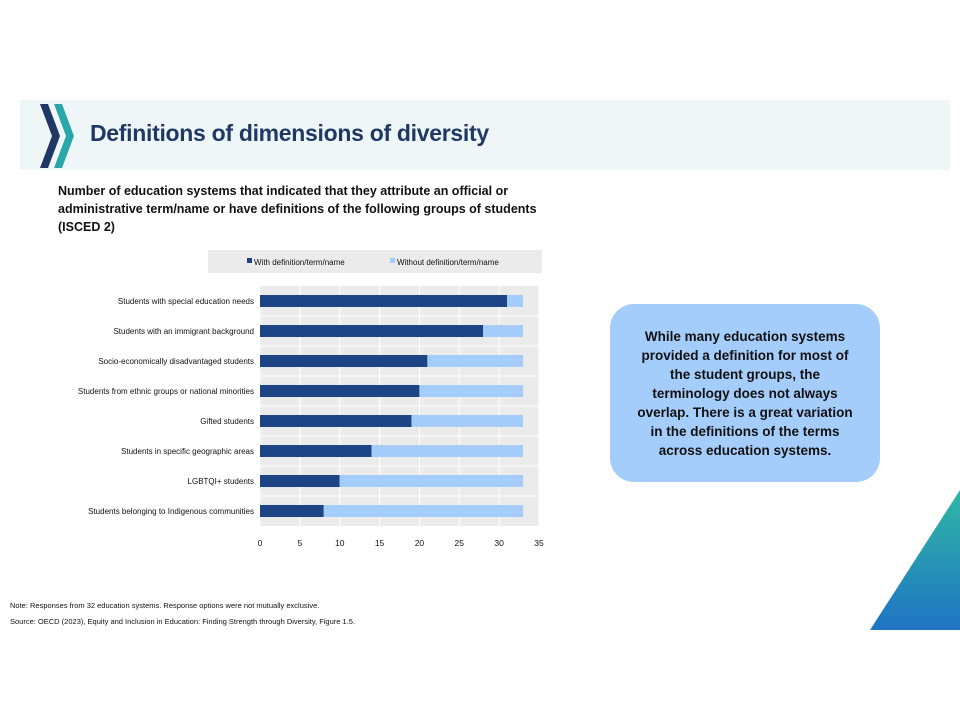  Describe the element at coordinates (420, 543) in the screenshot. I see `x-tick-label: 20` at that location.